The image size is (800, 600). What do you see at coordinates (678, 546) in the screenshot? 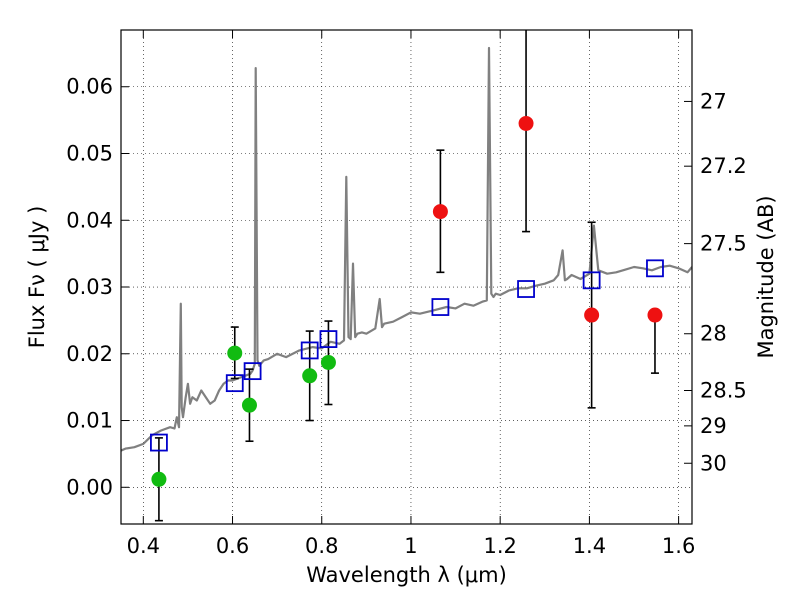
I see `x-tick-label: 1.6` at bounding box center [678, 546].